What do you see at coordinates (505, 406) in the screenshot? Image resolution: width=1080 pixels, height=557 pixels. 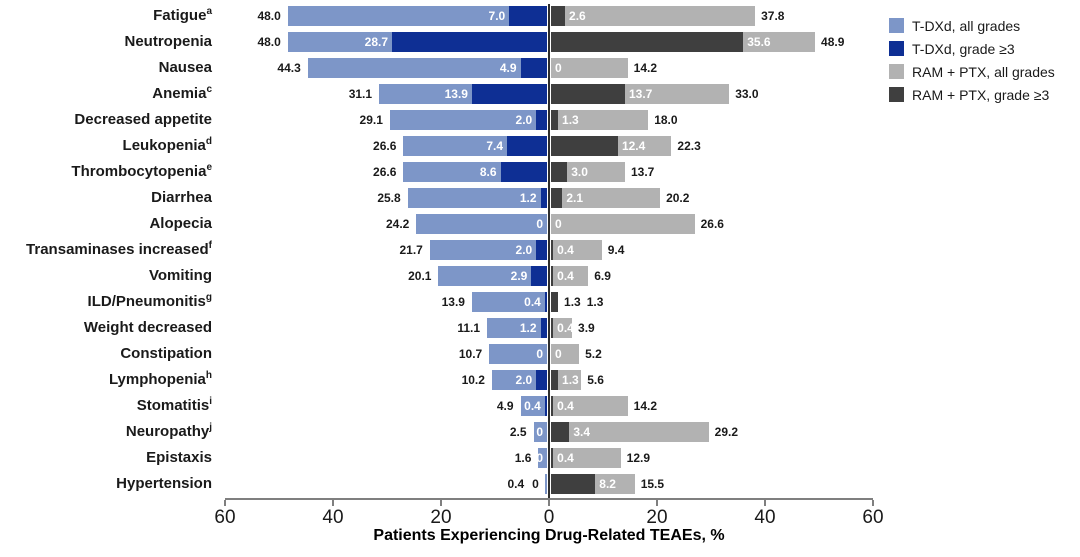 I see `tdxd-all-value: 4.9` at bounding box center [505, 406].